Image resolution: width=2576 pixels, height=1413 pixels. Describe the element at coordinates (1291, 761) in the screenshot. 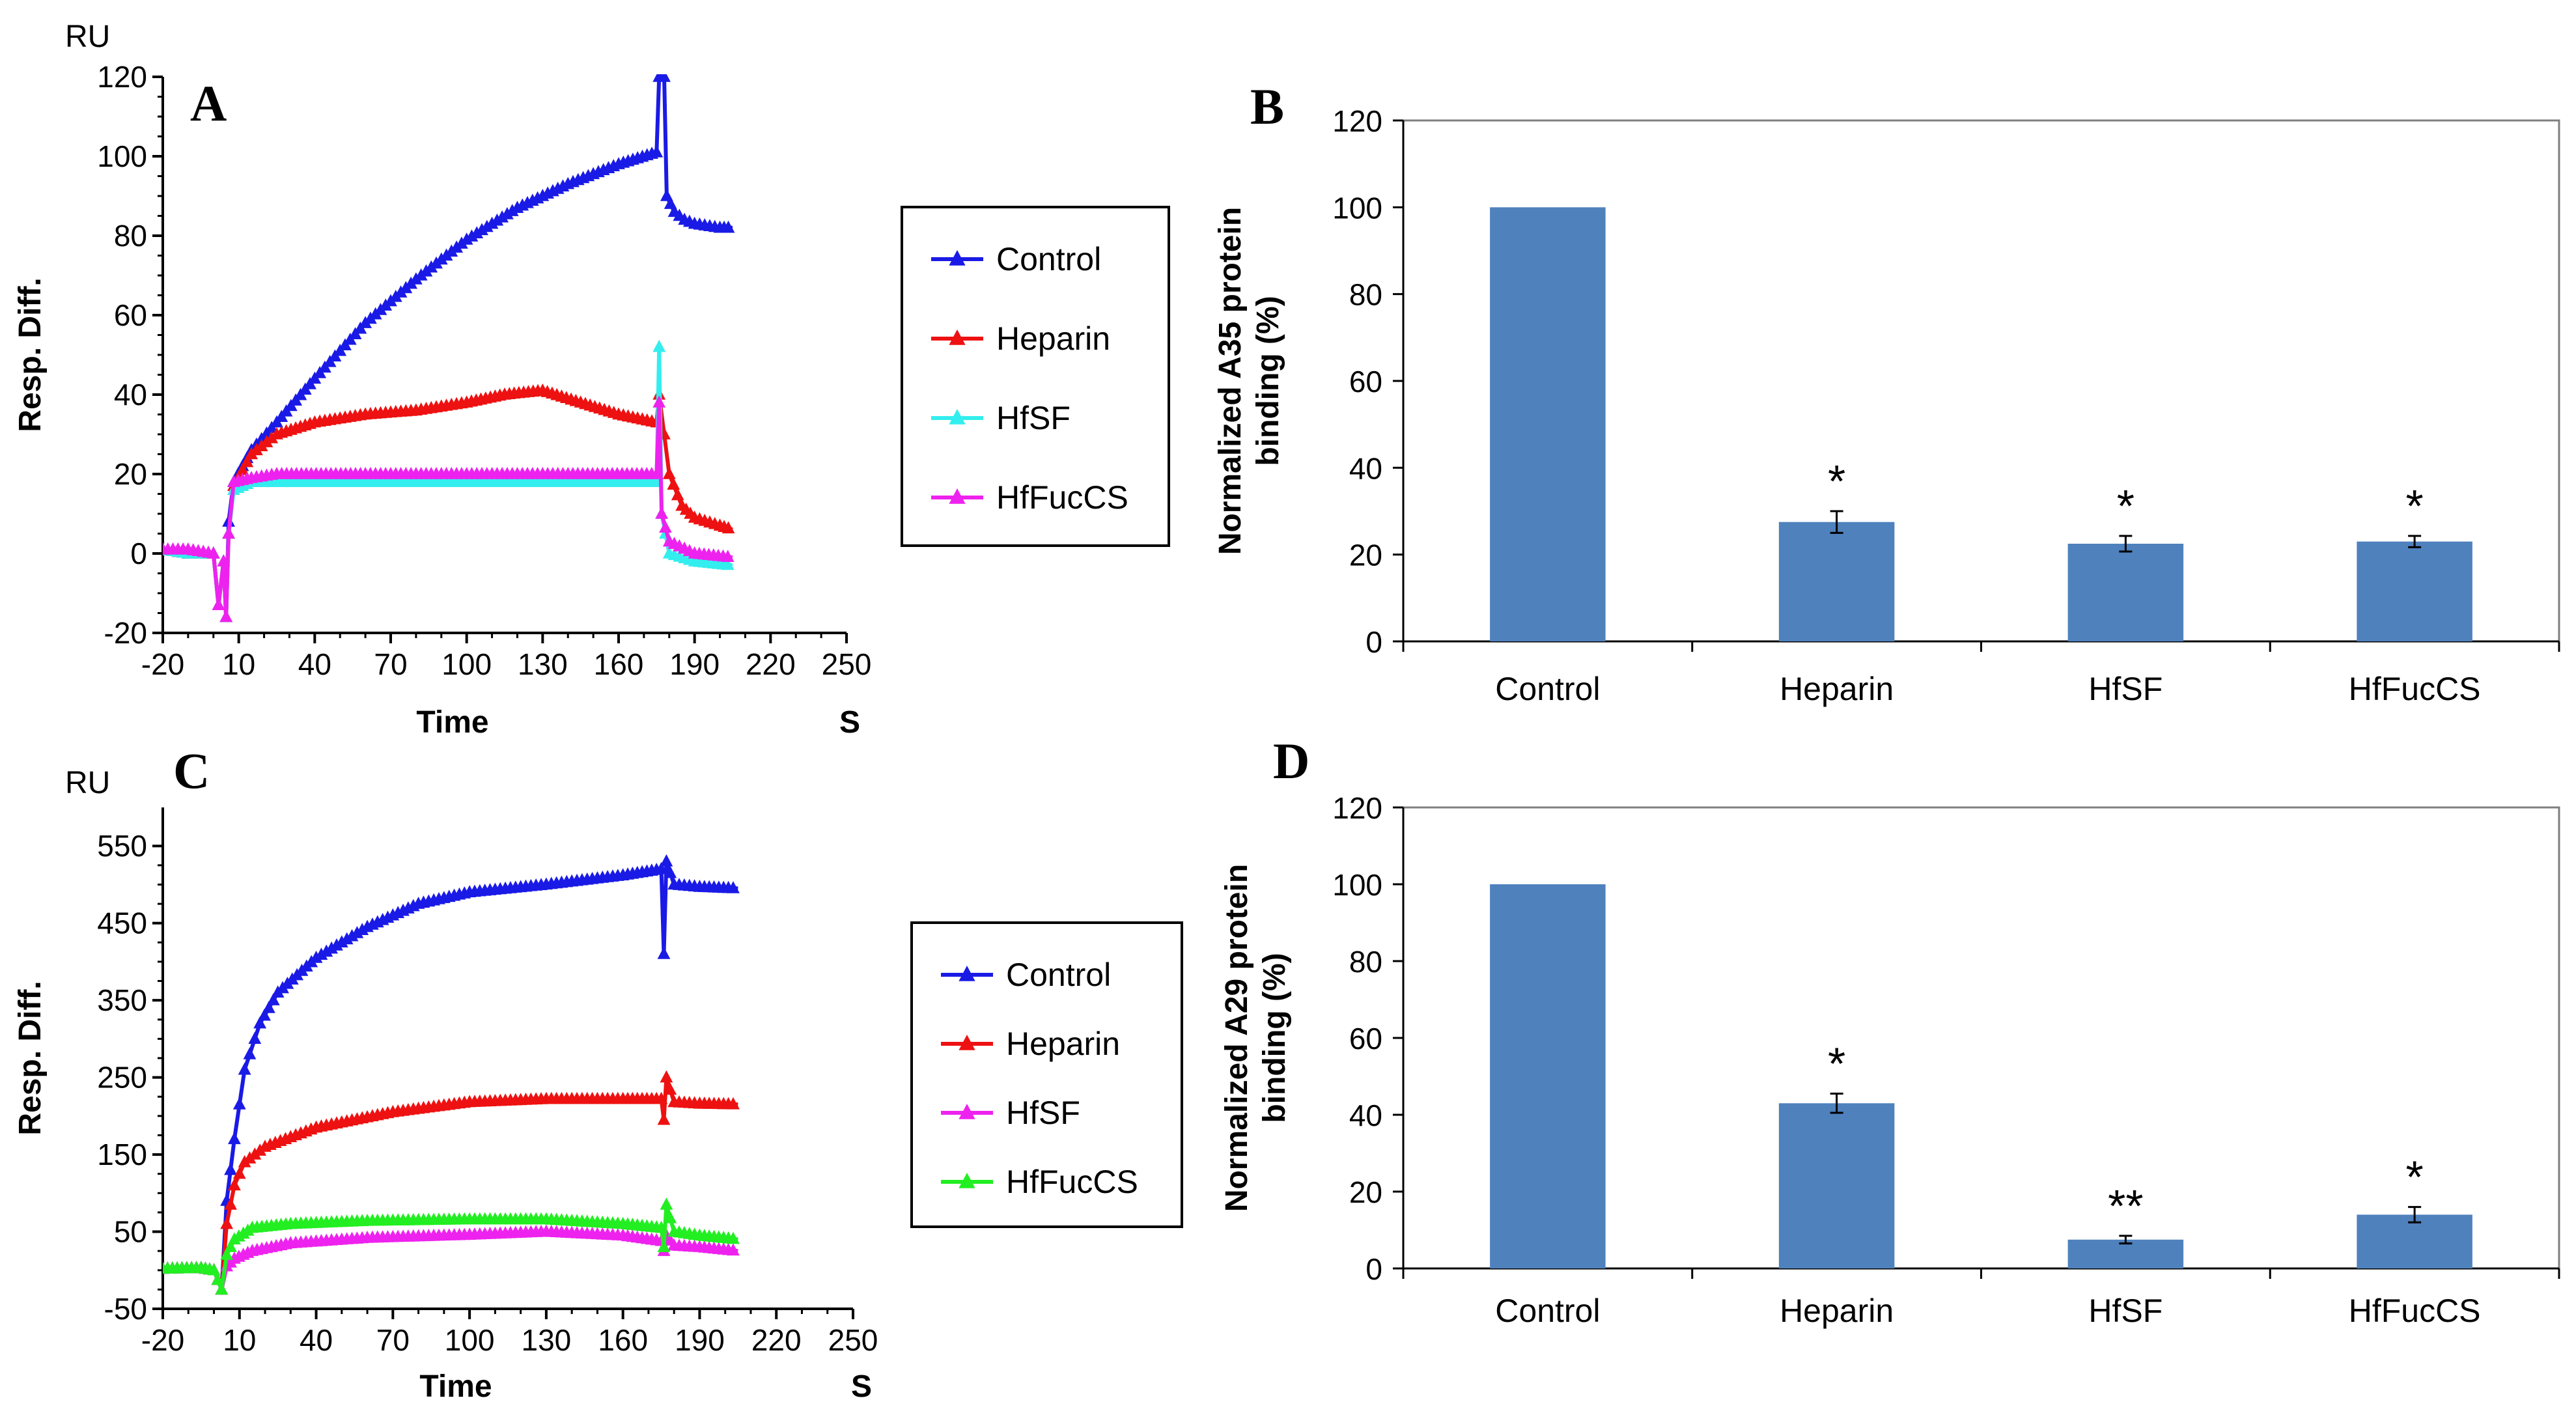

I see `panel-letter: D` at that location.